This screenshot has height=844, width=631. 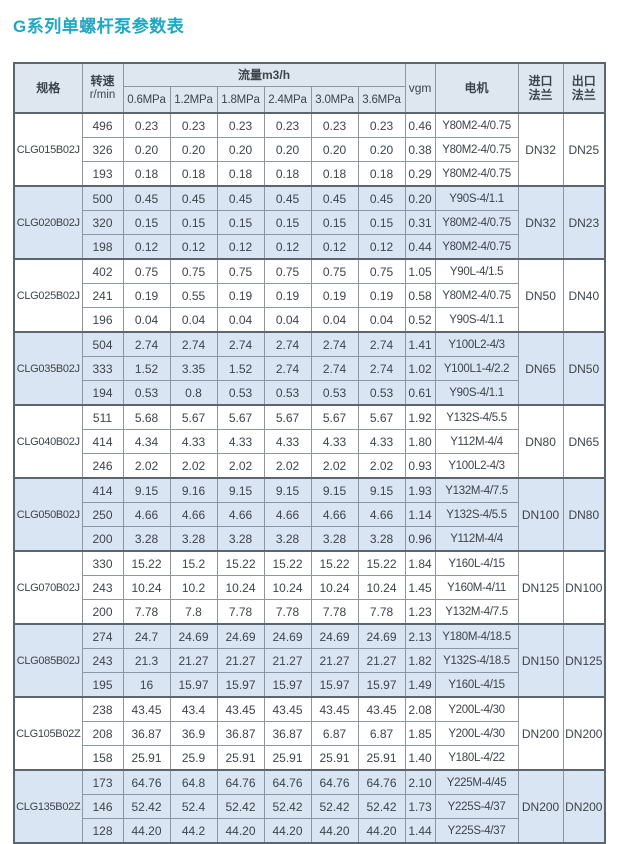 I want to click on spec-cell: CLG020B02J, so click(x=48, y=222).